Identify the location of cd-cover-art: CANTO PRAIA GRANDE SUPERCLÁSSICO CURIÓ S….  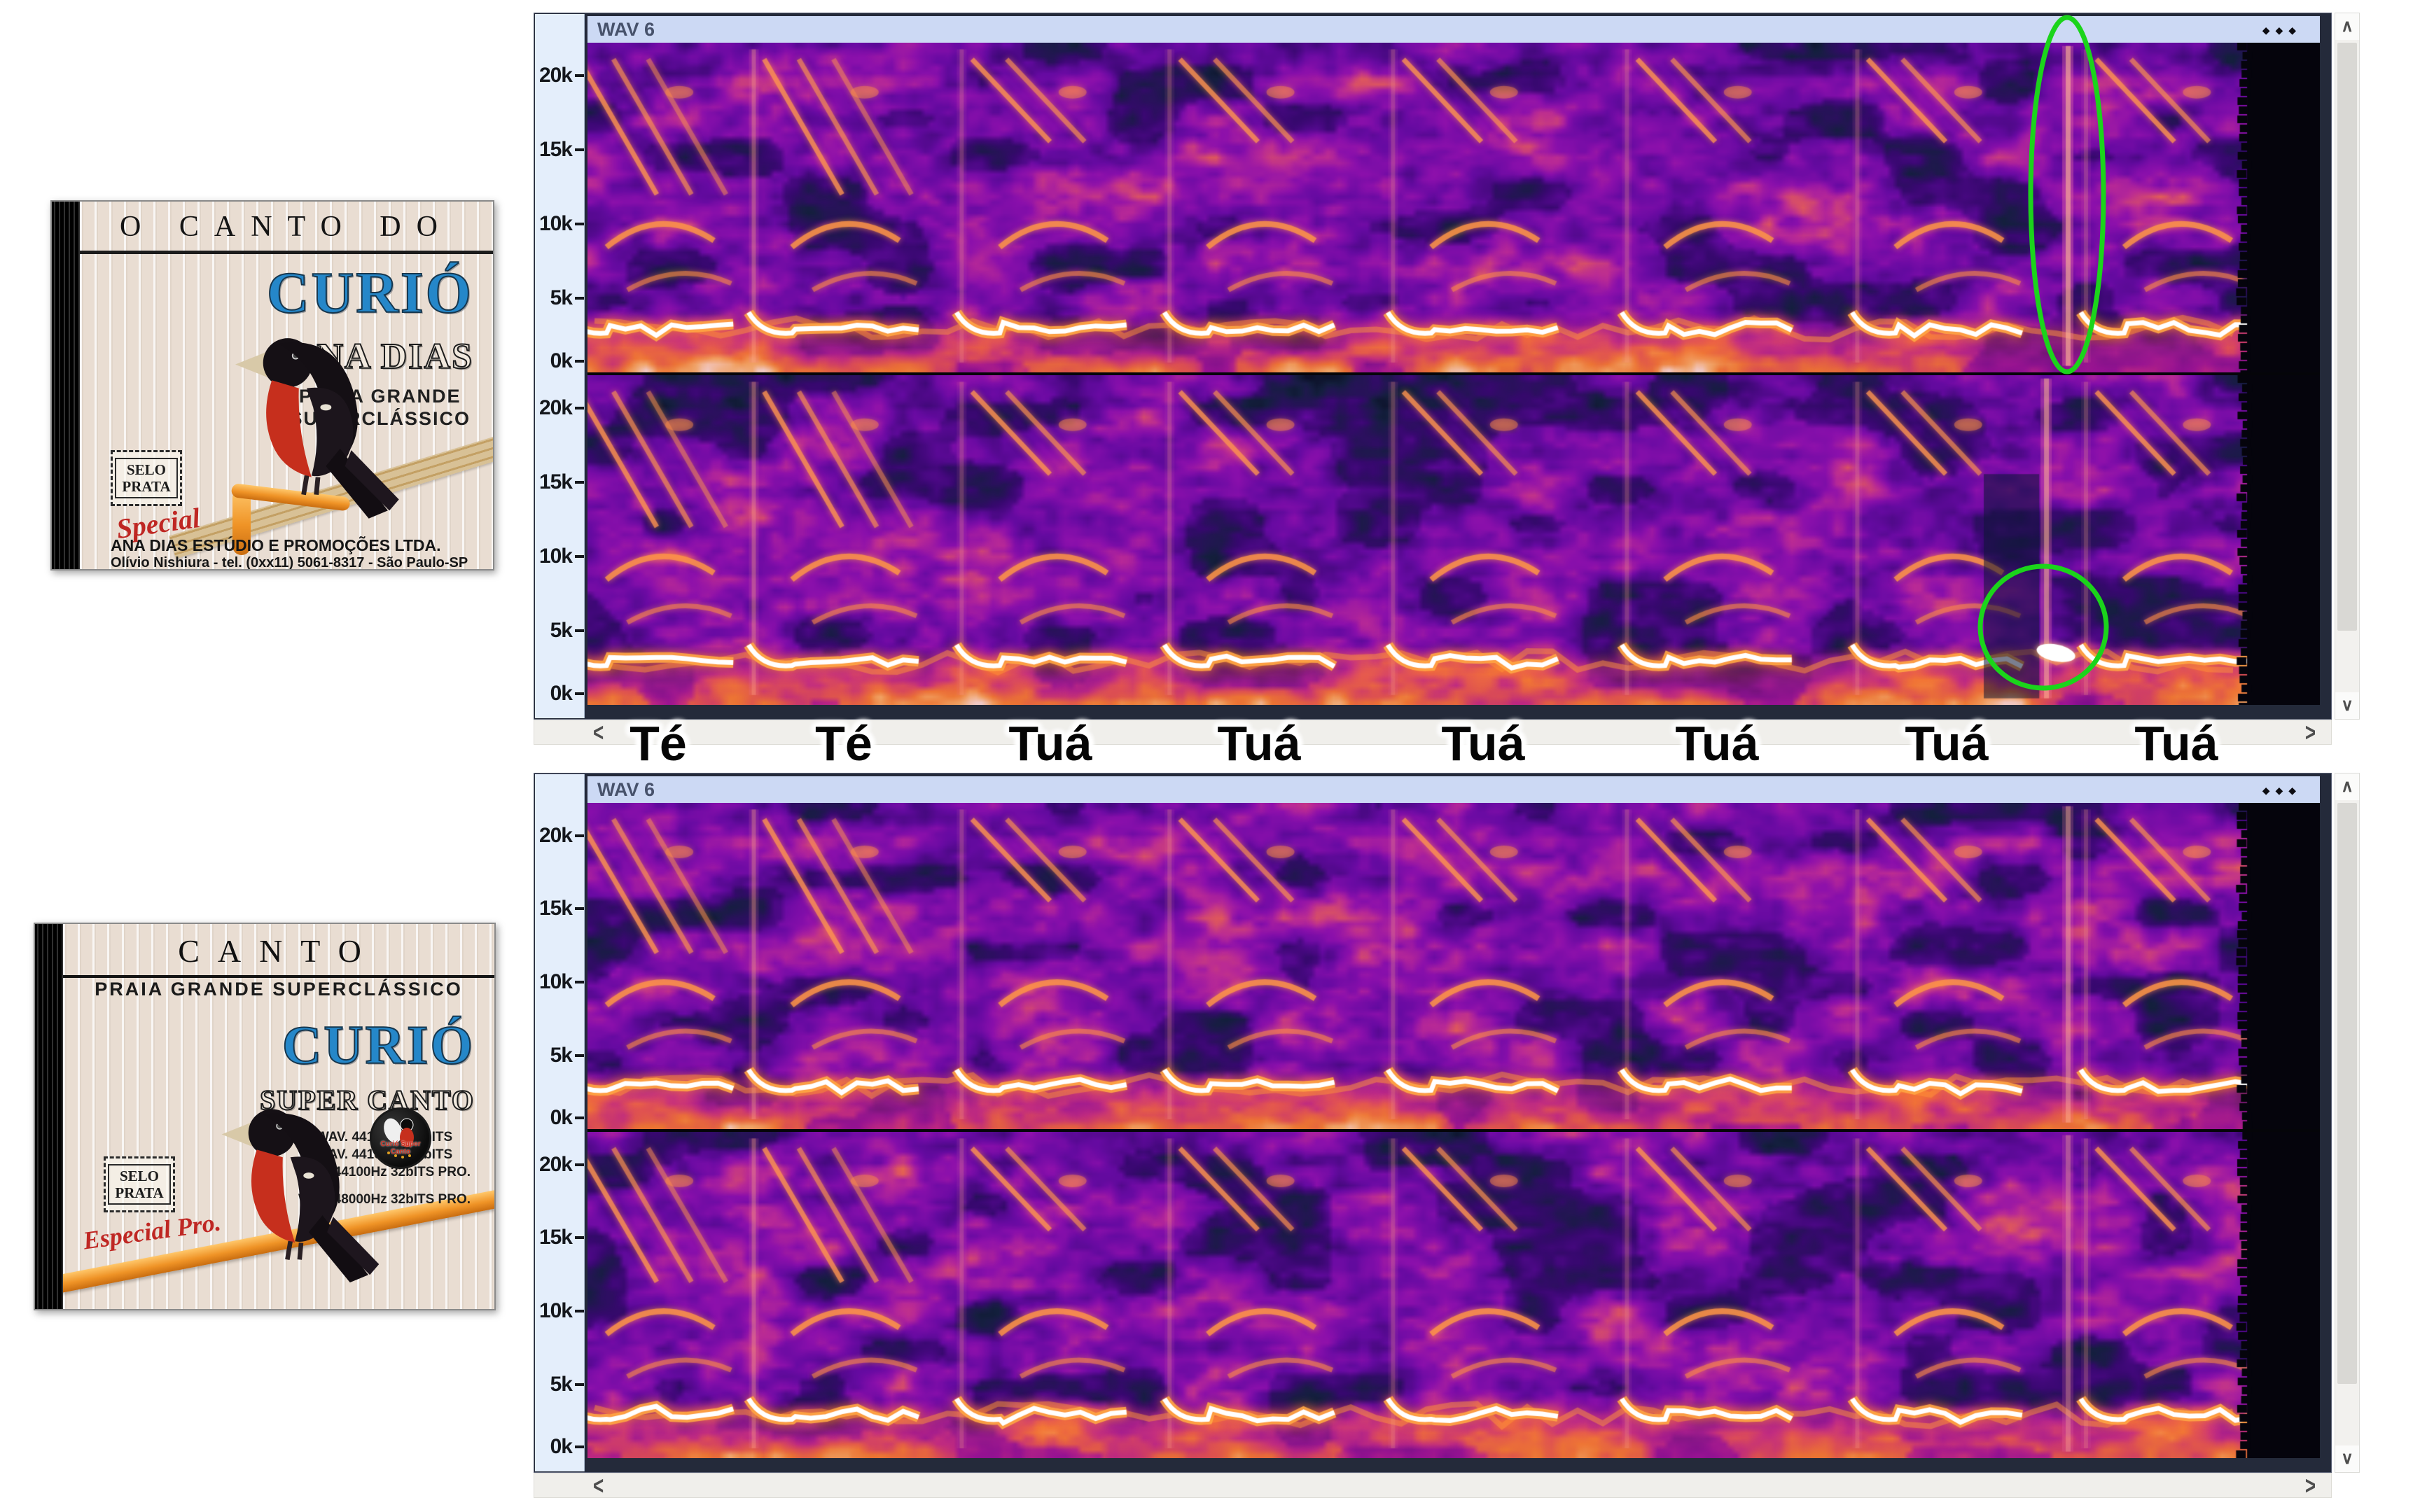
(278, 1116).